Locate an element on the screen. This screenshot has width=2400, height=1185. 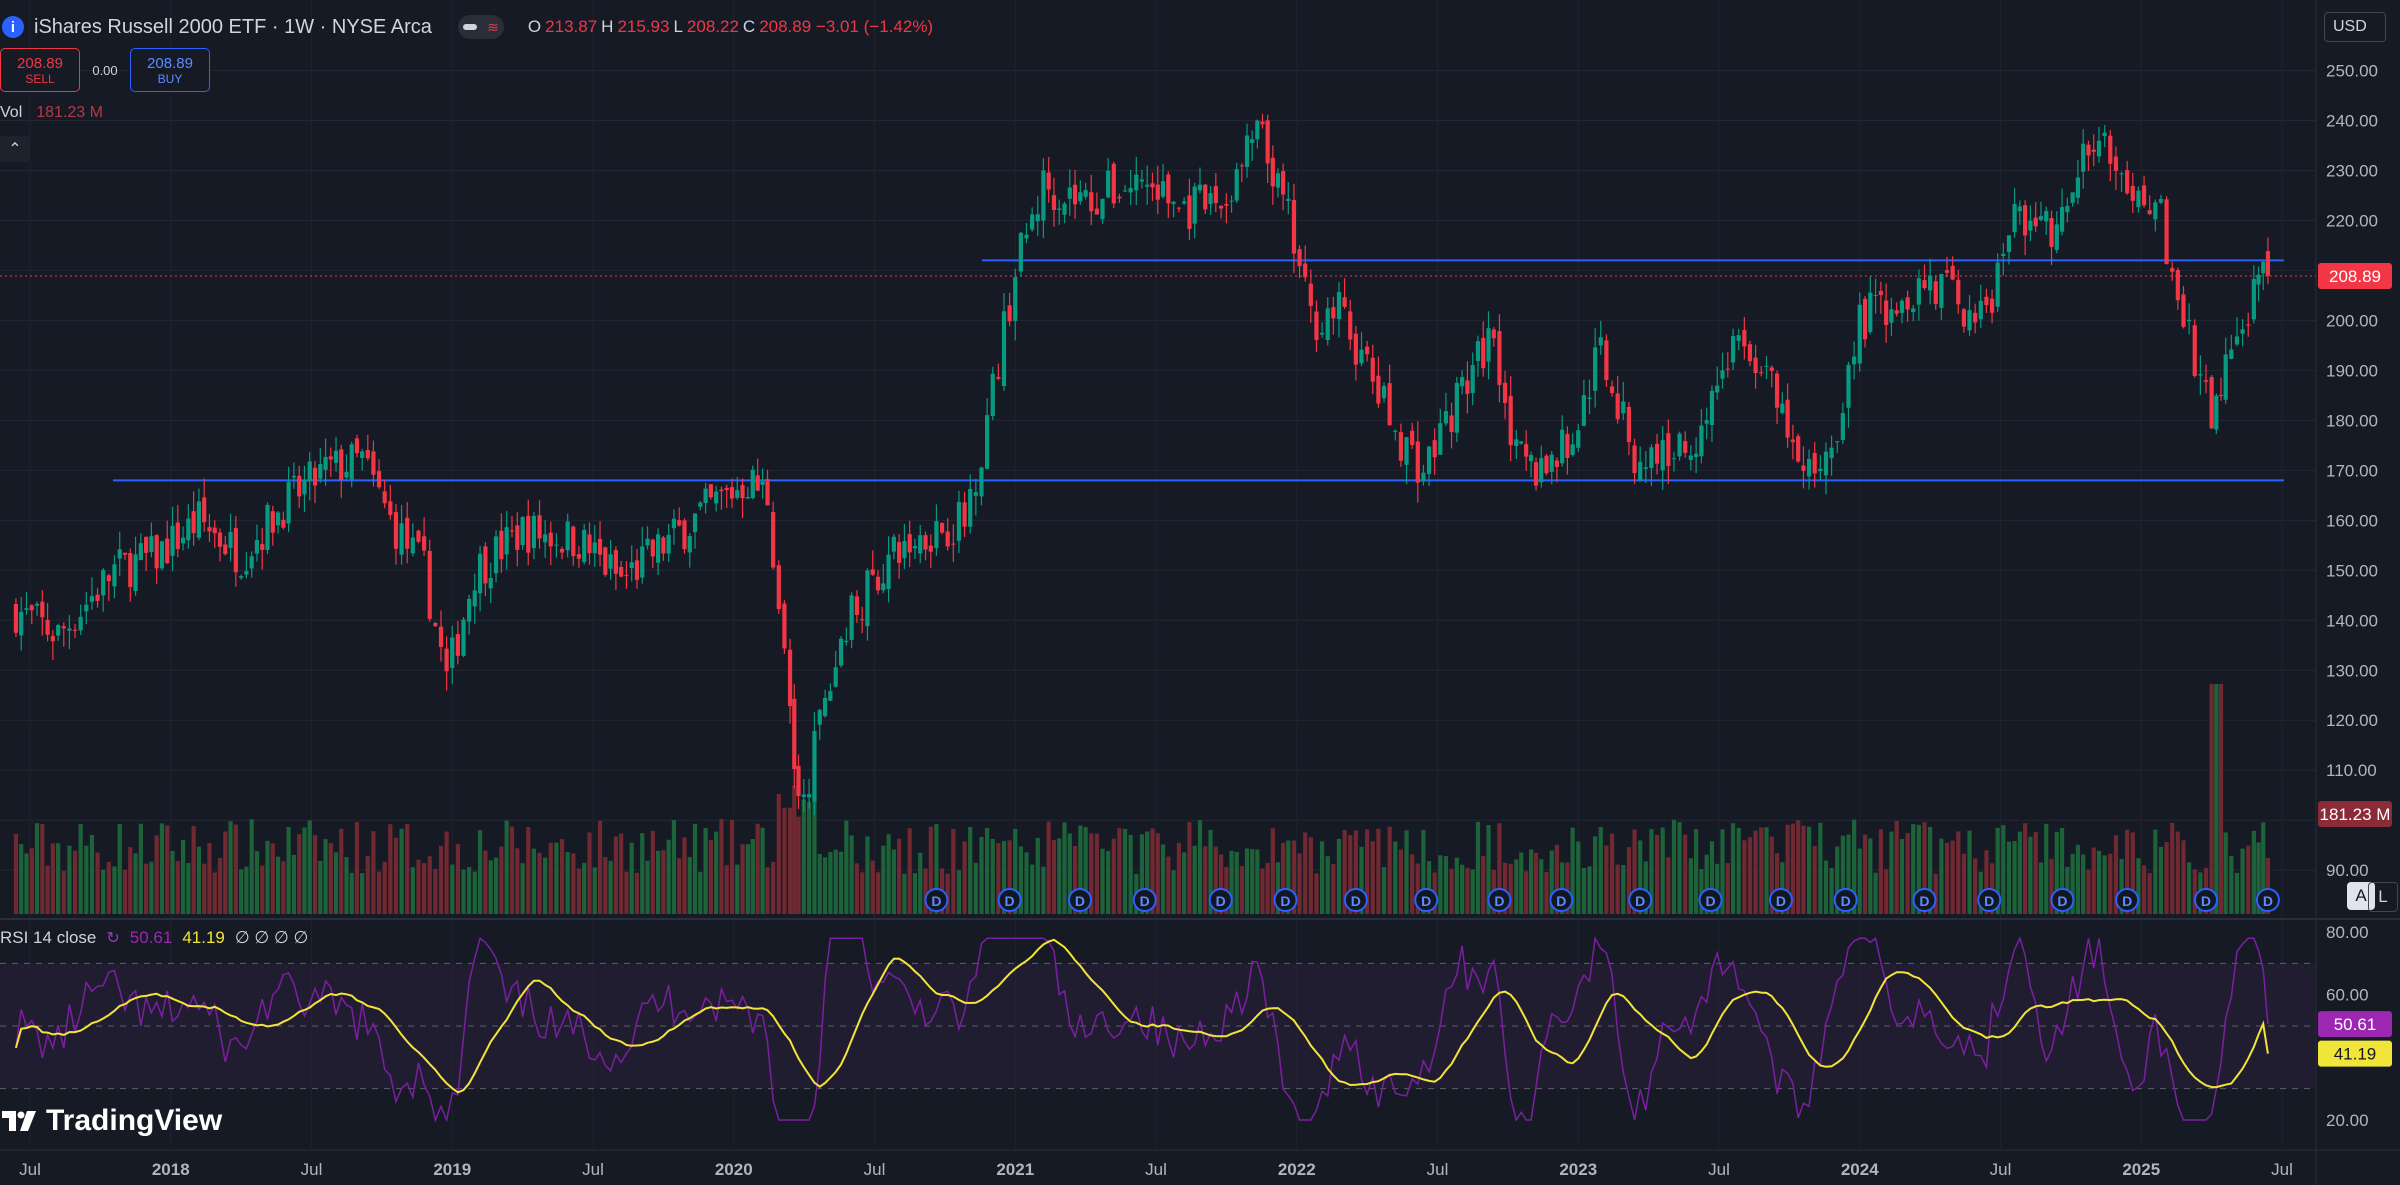
rsi-ma-line is located at coordinates (1141, 1016).